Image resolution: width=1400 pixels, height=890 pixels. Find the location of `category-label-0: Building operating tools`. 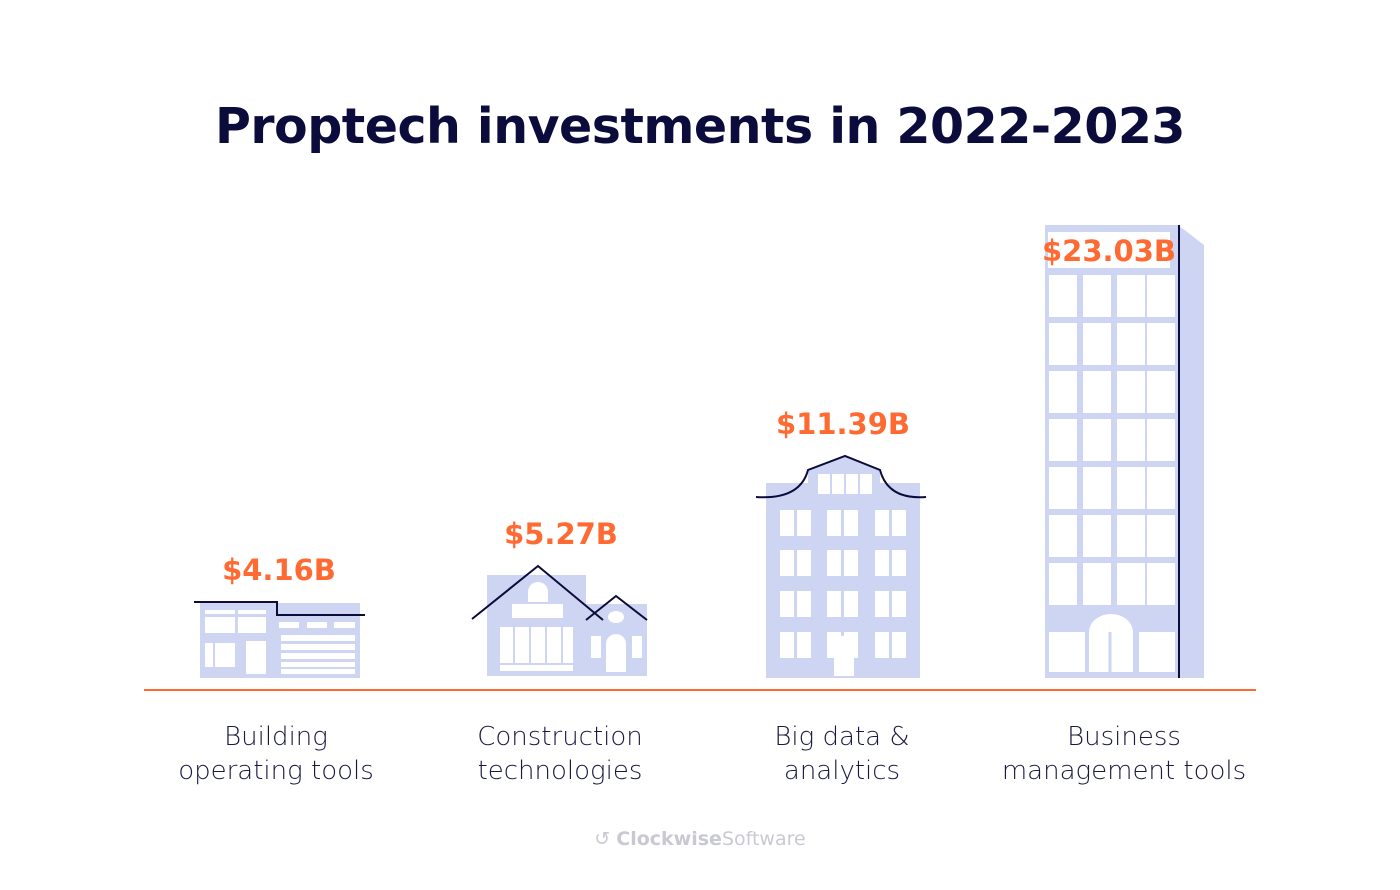

category-label-0: Building operating tools is located at coordinates (276, 754).